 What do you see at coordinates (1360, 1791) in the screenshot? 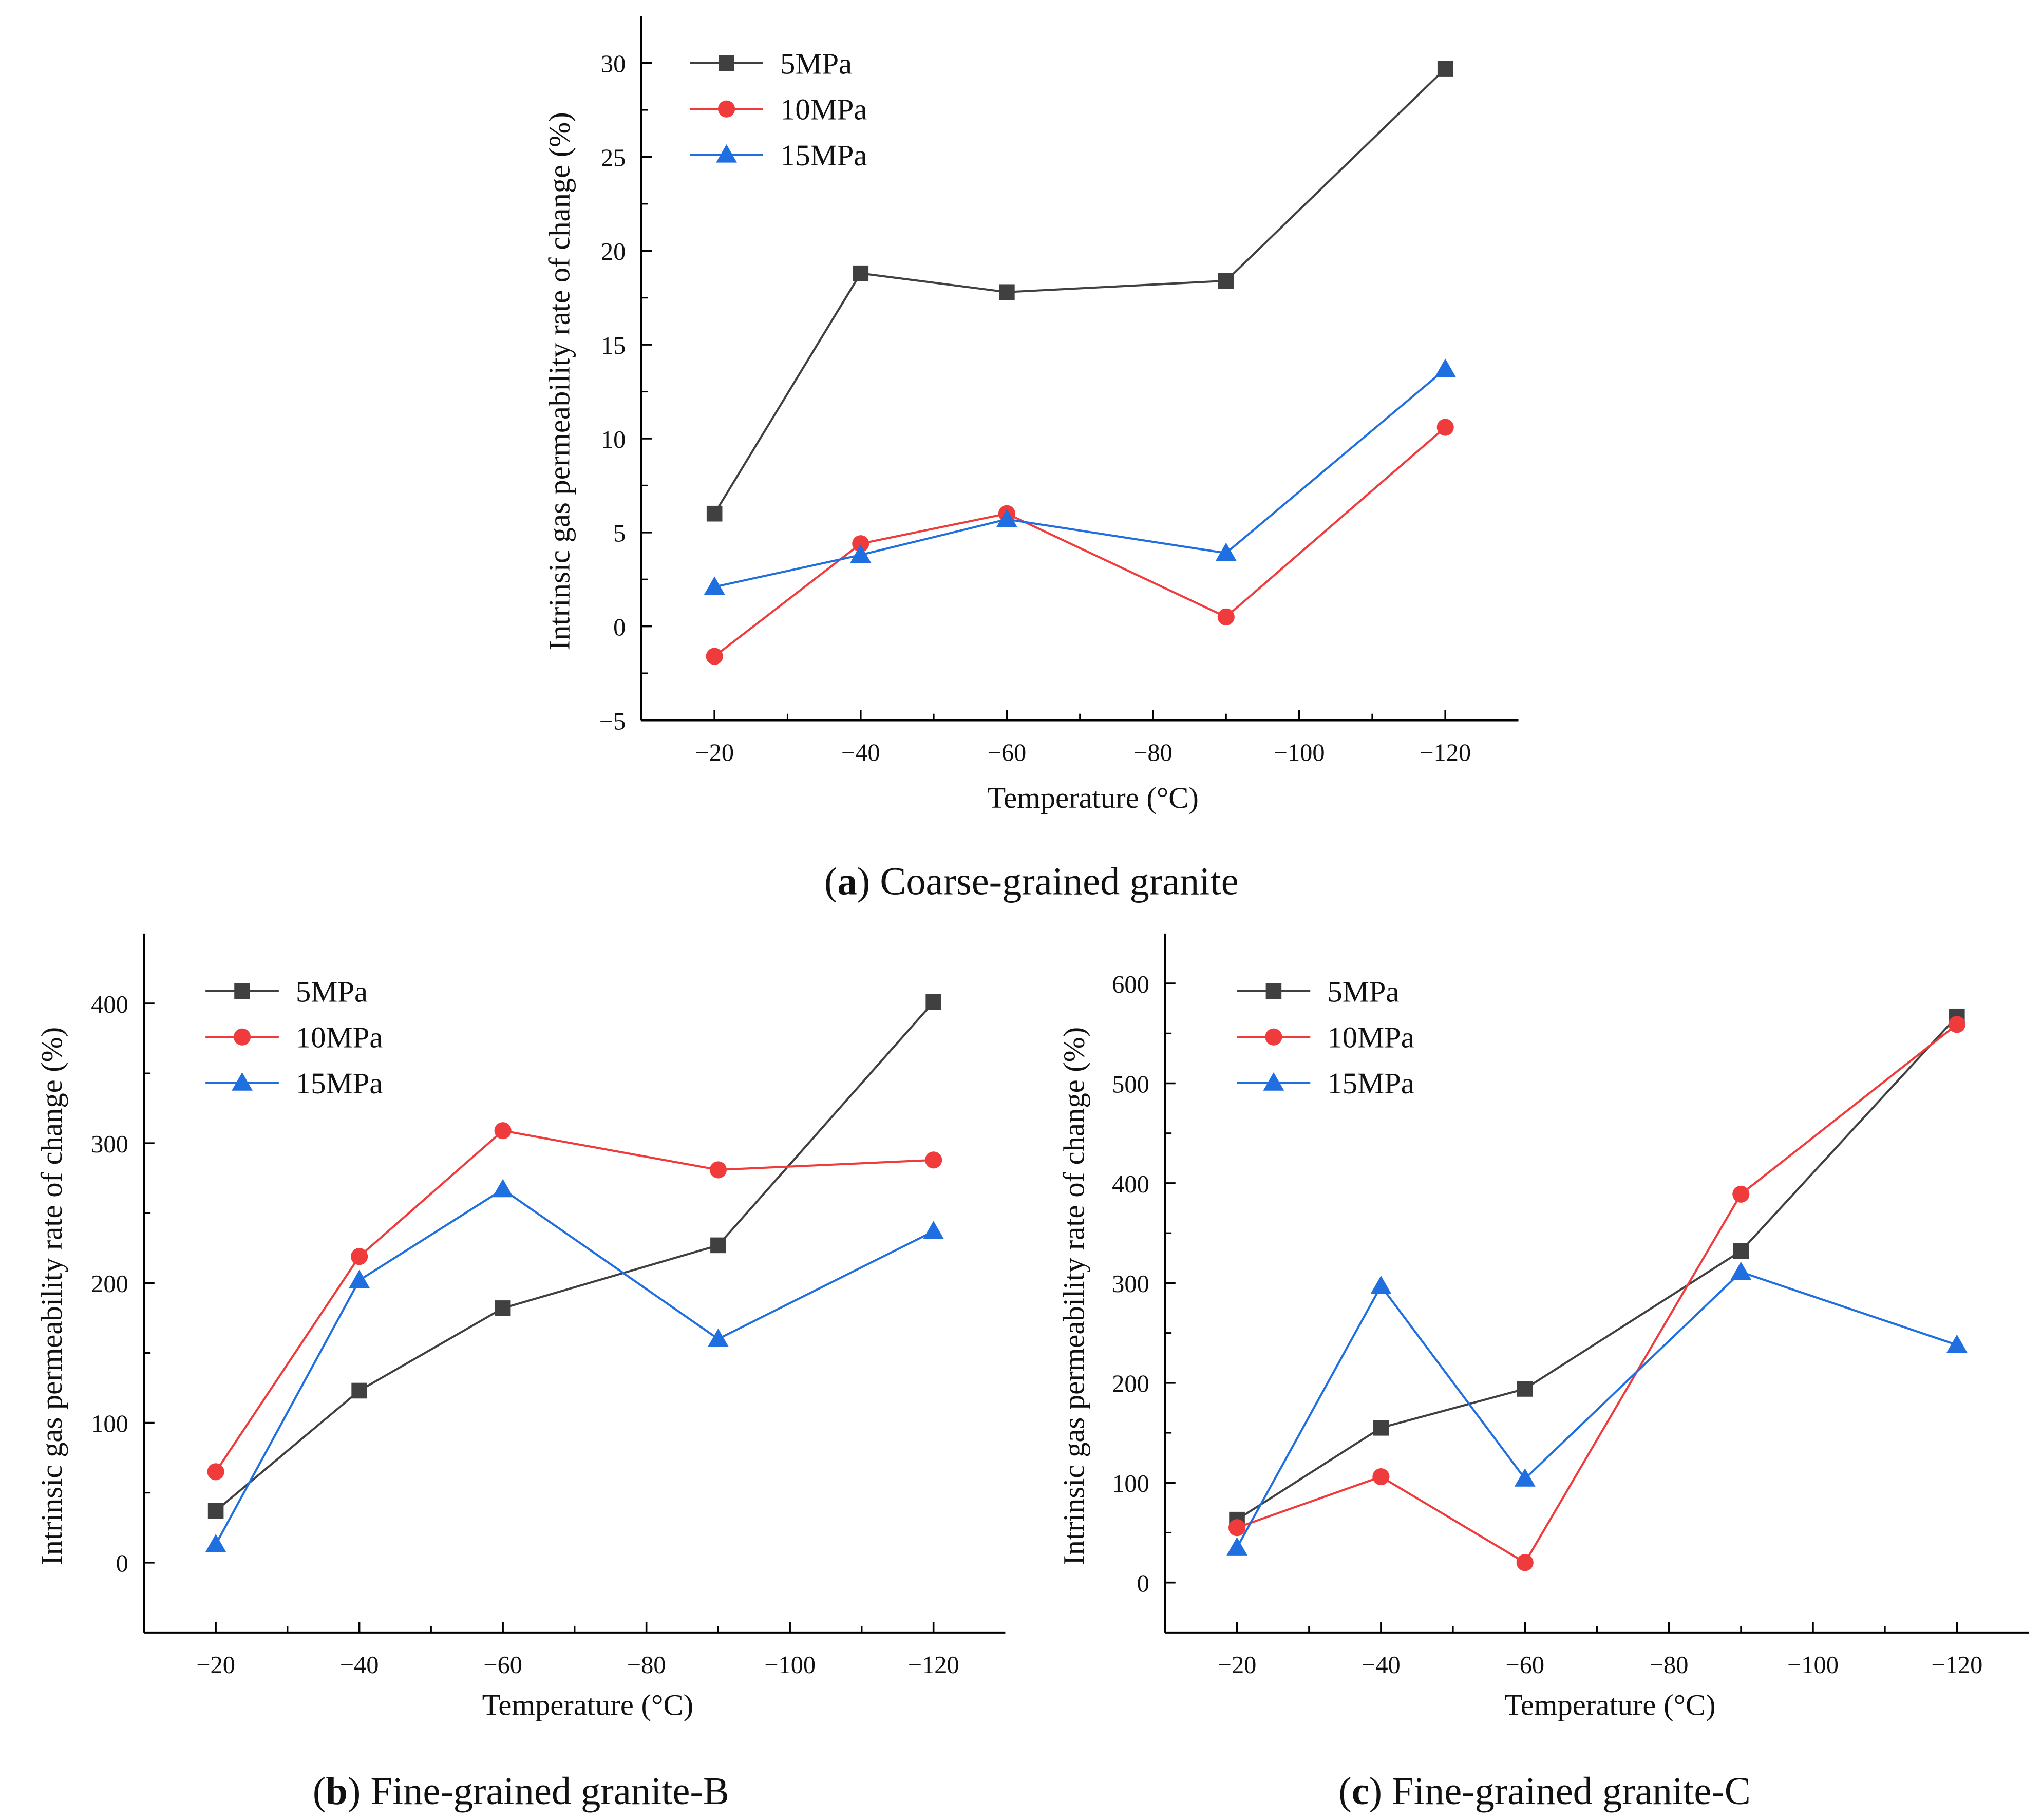
I see `caption-letter: c` at bounding box center [1360, 1791].